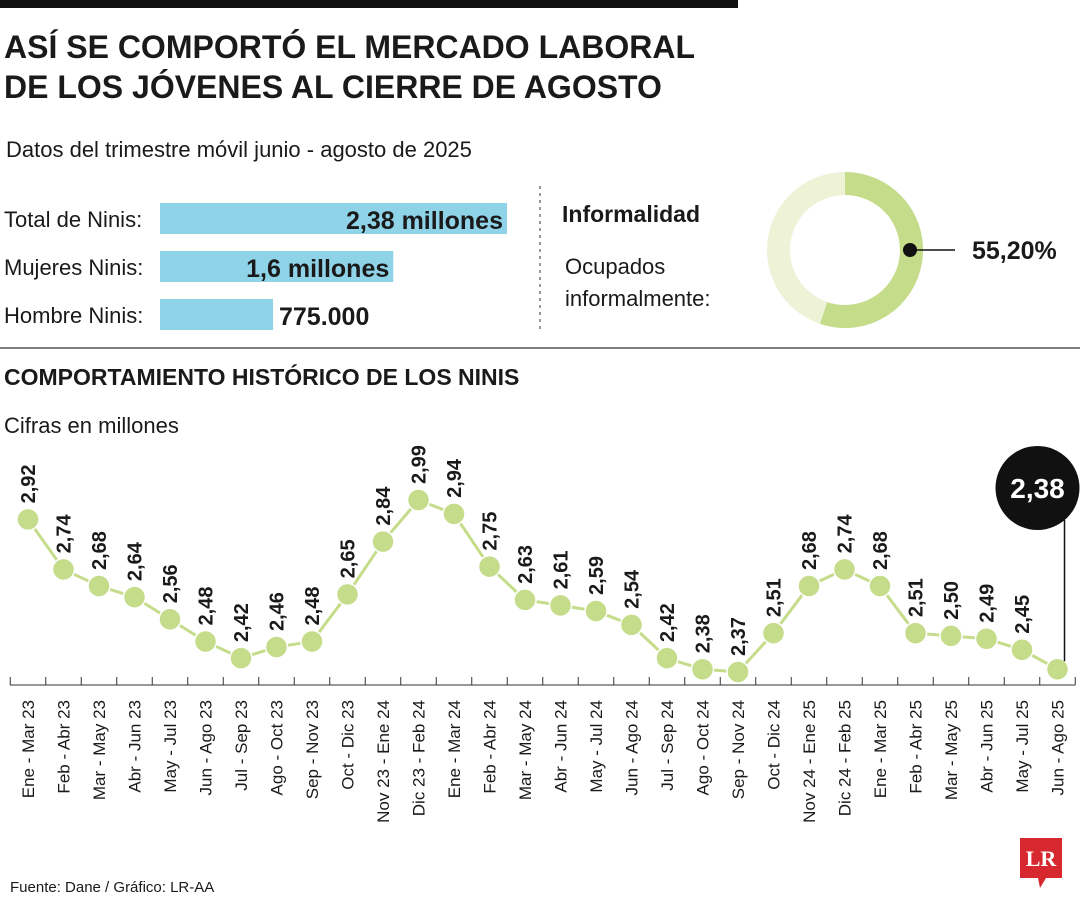  What do you see at coordinates (312, 749) in the screenshot?
I see `x-tick-label: Sep - Nov 23` at bounding box center [312, 749].